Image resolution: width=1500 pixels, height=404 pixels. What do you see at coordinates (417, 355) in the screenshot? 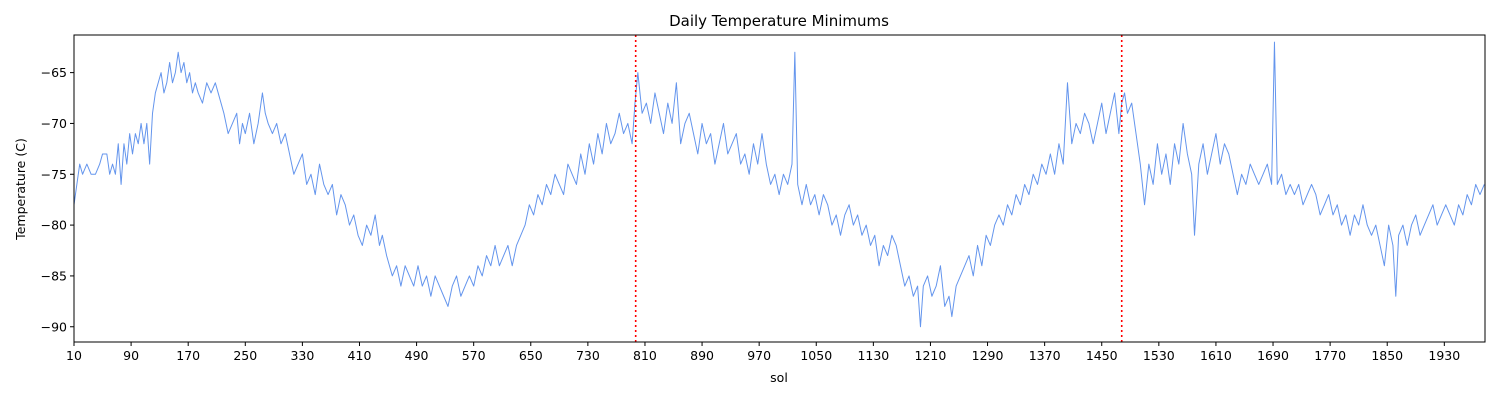
I see `x-tick-label: 490` at bounding box center [417, 355].